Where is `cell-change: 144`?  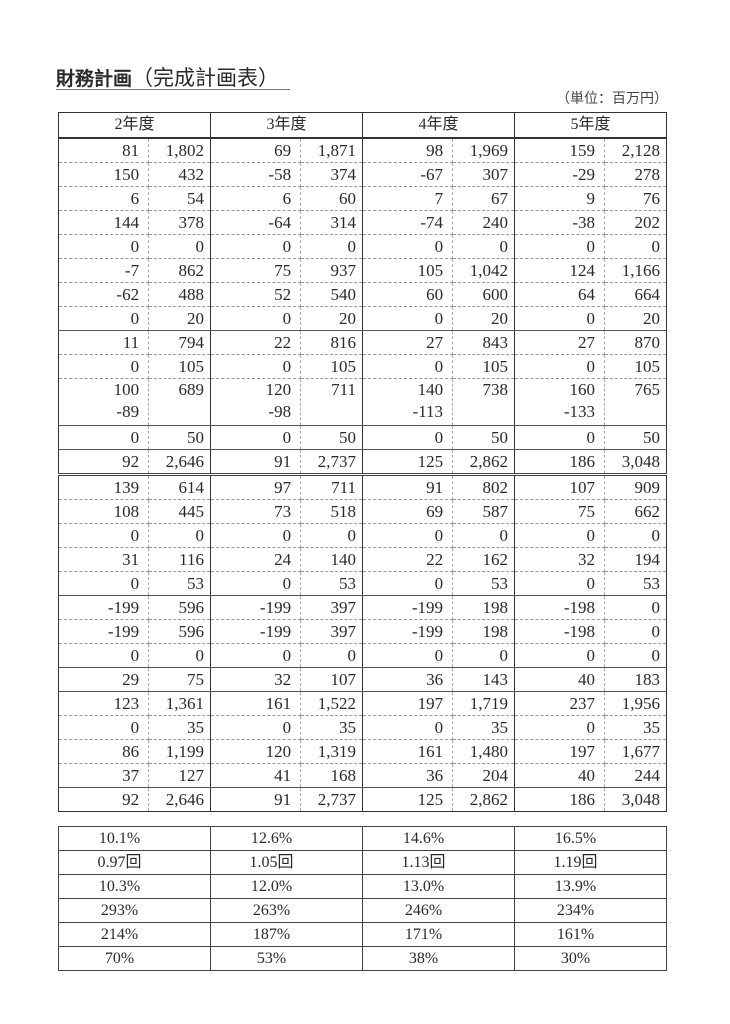 cell-change: 144 is located at coordinates (103, 222).